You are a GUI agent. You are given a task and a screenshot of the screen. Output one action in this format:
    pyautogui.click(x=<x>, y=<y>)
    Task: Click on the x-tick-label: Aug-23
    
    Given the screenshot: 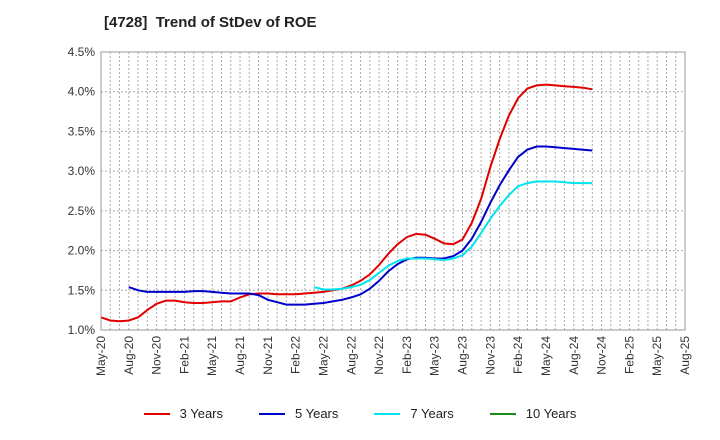 What is the action you would take?
    pyautogui.click(x=463, y=355)
    